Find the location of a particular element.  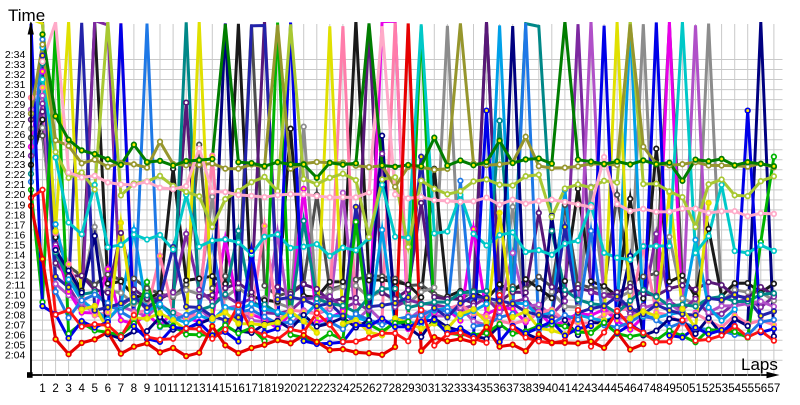

svg-text: 16 is located at coordinates (238, 388).